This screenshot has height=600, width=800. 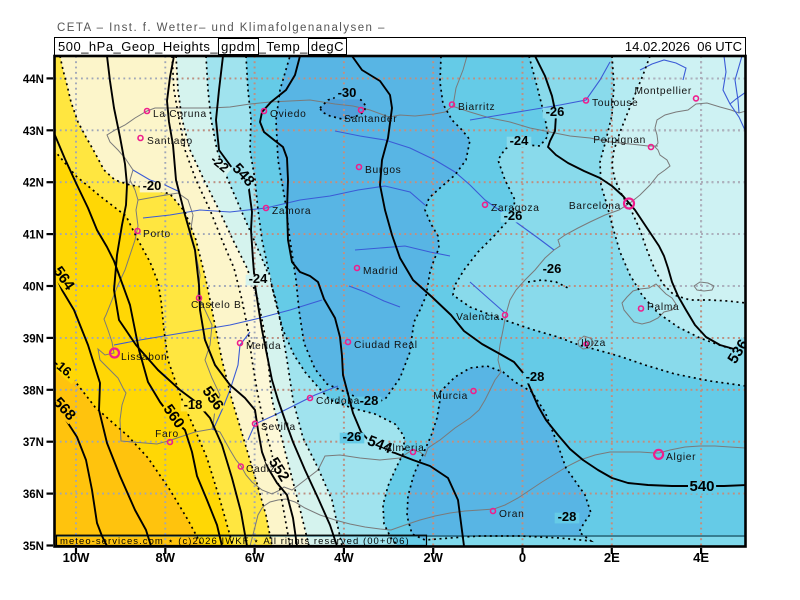 I want to click on svg-text: 37N, so click(x=33, y=443).